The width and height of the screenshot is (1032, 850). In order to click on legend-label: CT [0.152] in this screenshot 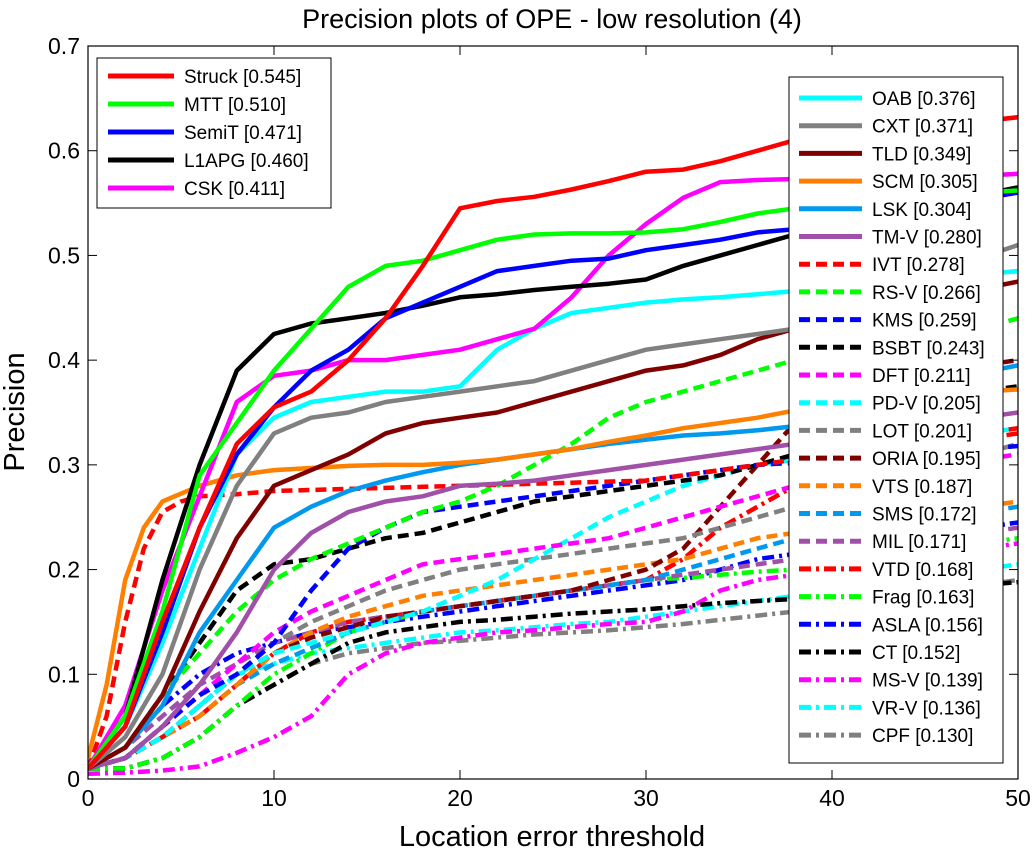, I will do `click(916, 653)`.